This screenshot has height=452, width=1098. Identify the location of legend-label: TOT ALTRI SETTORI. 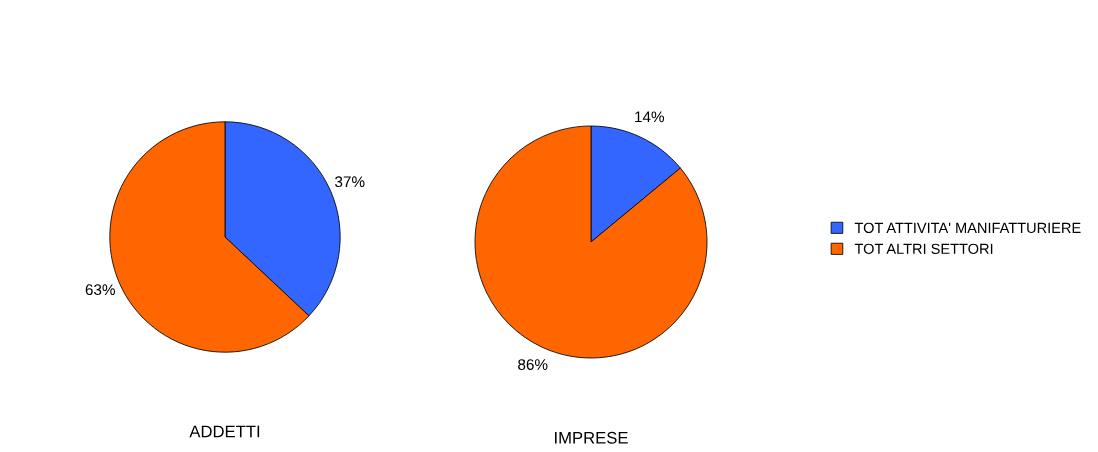
(923, 248).